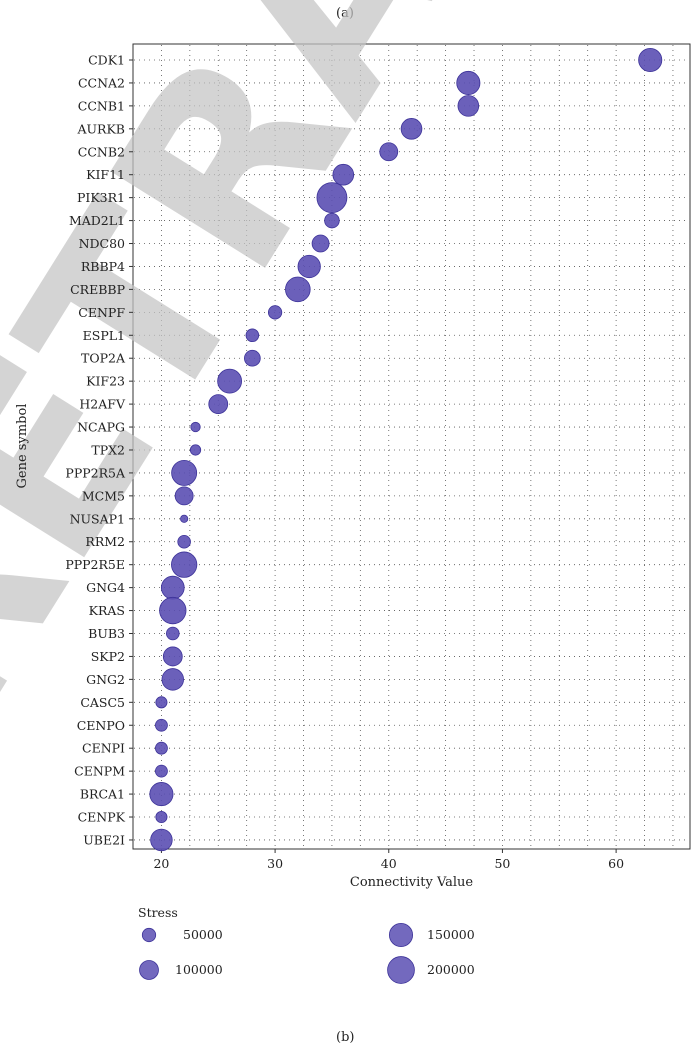 Image resolution: width=692 pixels, height=1055 pixels. Describe the element at coordinates (106, 60) in the screenshot. I see `y-tick-label: CDK1` at that location.